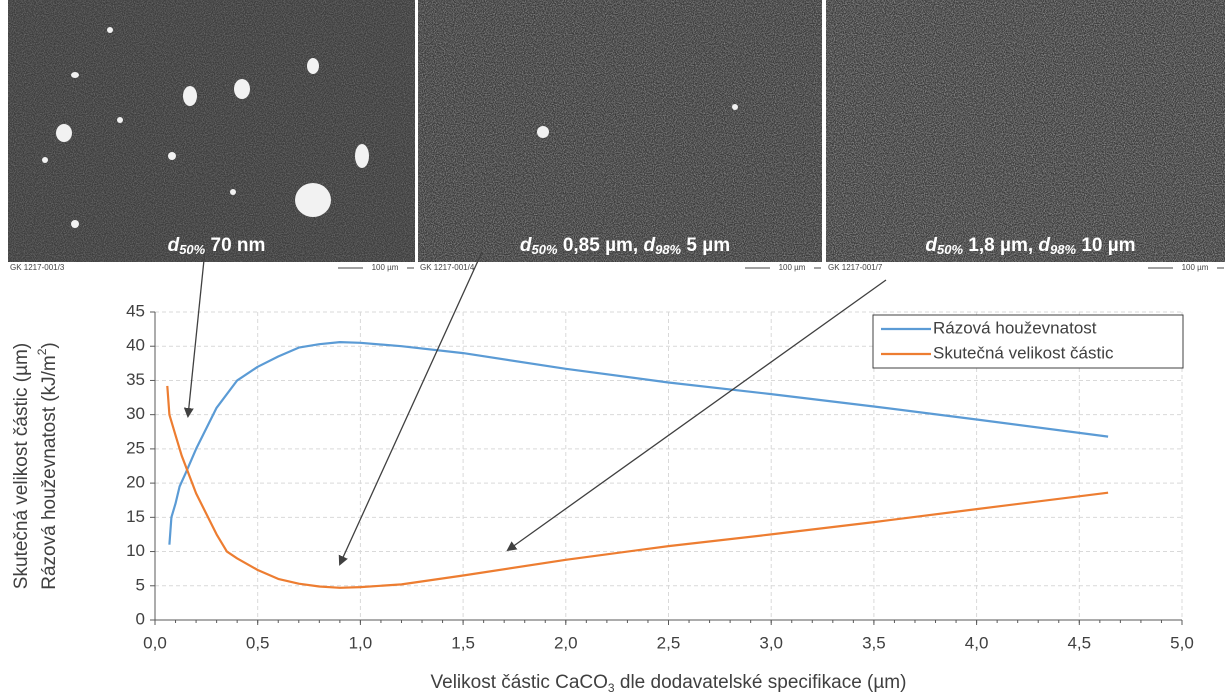 The image size is (1225, 696). I want to click on y-tick-label: 5, so click(140, 584).